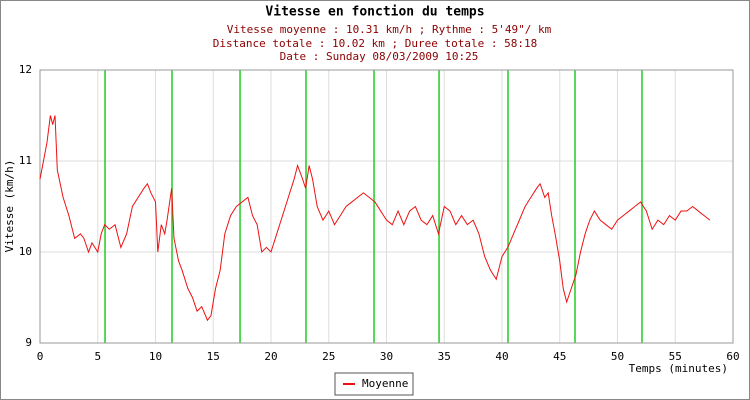 Image resolution: width=750 pixels, height=400 pixels. What do you see at coordinates (385, 383) in the screenshot?
I see `legend-label: Moyenne` at bounding box center [385, 383].